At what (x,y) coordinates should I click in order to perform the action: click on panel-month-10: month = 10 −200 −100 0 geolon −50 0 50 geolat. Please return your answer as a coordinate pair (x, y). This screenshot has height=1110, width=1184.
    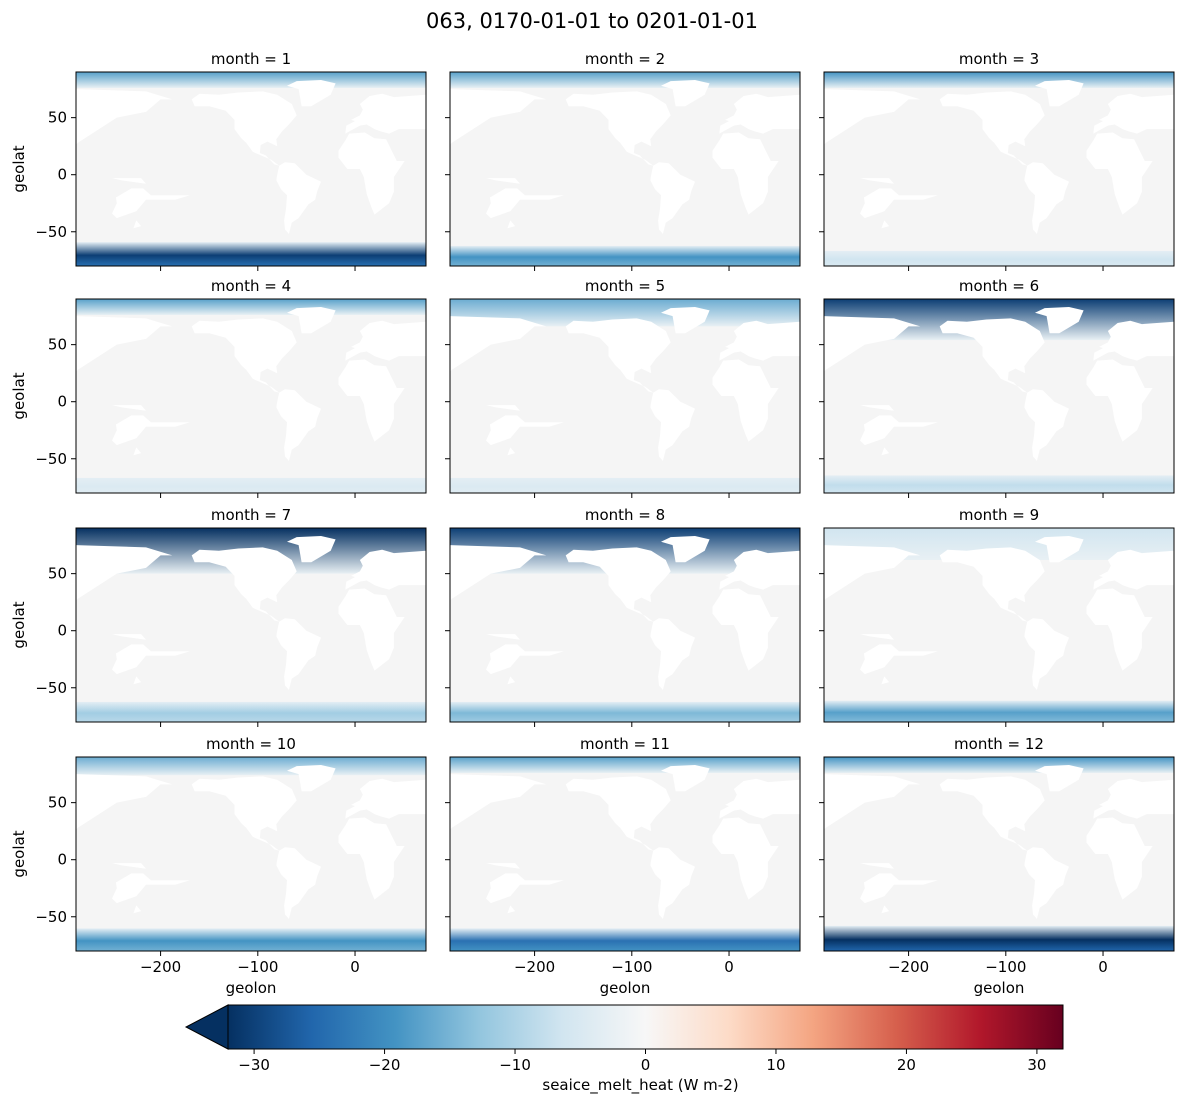
    Looking at the image, I should click on (218, 866).